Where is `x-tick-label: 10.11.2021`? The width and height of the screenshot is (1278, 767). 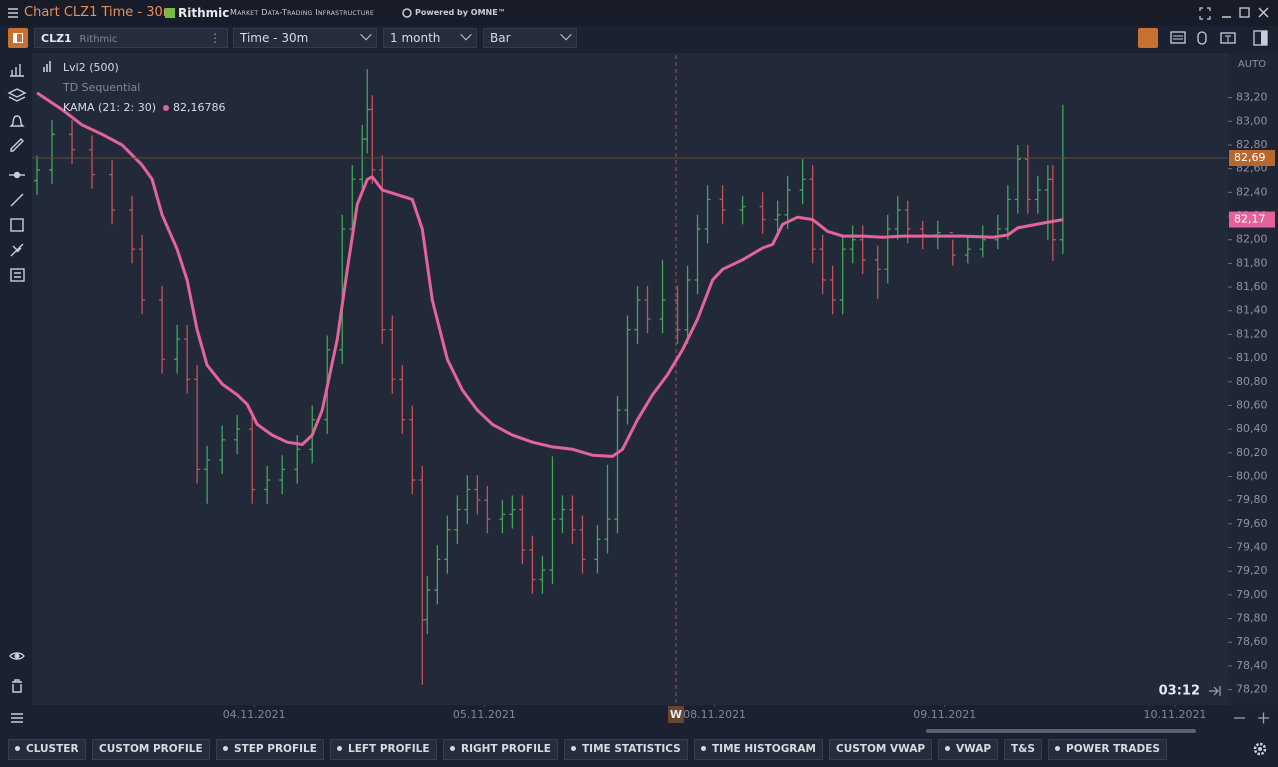
x-tick-label: 10.11.2021 is located at coordinates (1174, 714).